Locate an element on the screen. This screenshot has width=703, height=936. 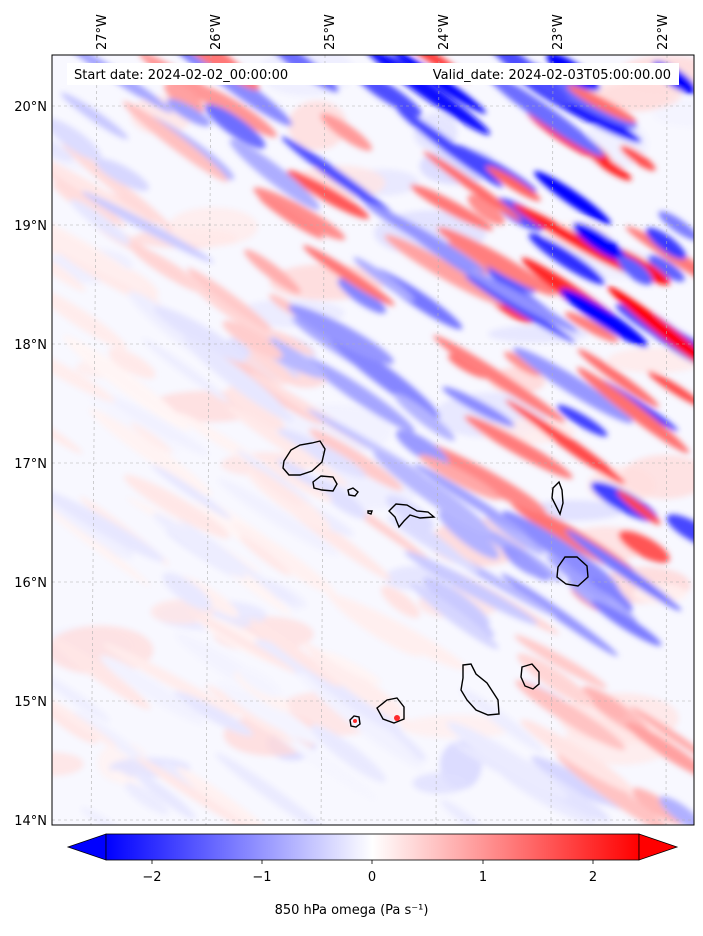
lon-tick-label: 27°W is located at coordinates (102, 32).